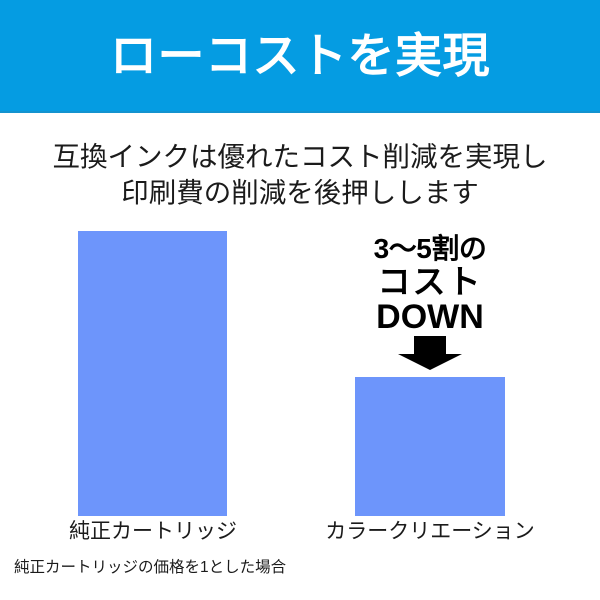 The image size is (600, 600). What do you see at coordinates (430, 248) in the screenshot?
I see `callout-percent-text: 3〜5割の` at bounding box center [430, 248].